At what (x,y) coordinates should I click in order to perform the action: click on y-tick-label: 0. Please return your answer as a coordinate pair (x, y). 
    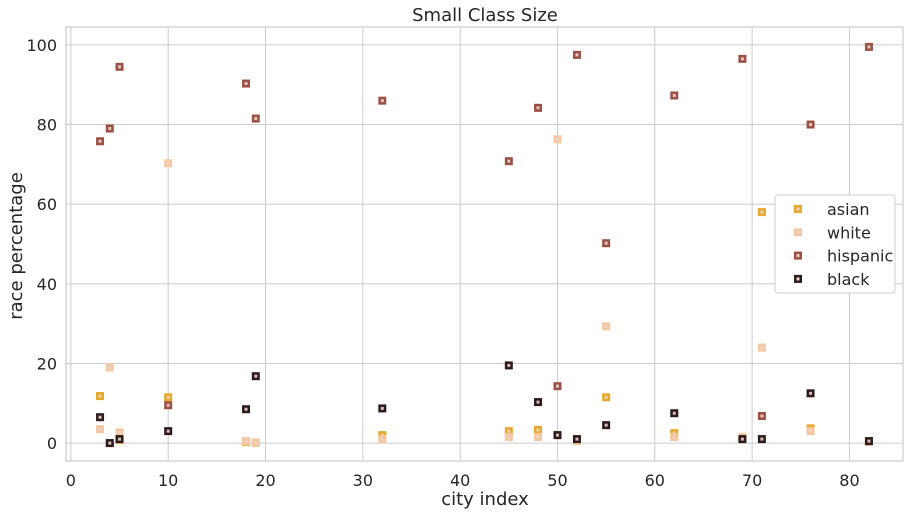
    Looking at the image, I should click on (52, 443).